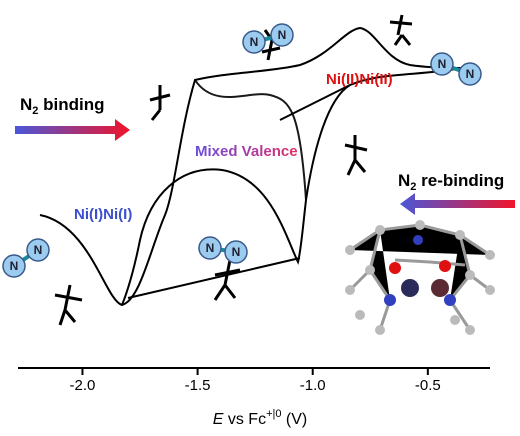  What do you see at coordinates (460, 180) in the screenshot?
I see `label-part: re-binding` at bounding box center [460, 180].